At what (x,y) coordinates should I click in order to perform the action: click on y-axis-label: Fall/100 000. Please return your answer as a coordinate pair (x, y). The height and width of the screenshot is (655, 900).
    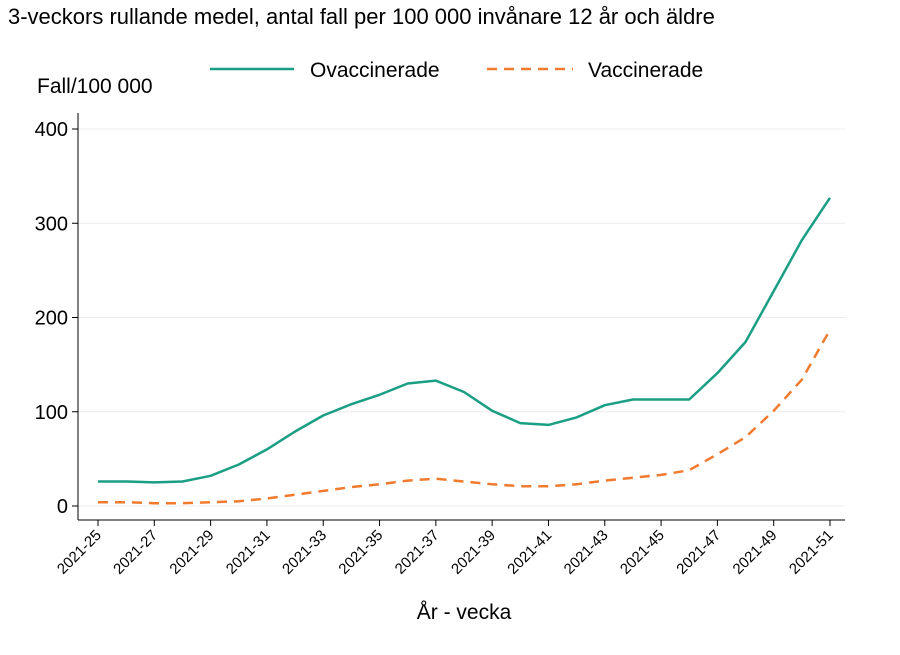
    Looking at the image, I should click on (95, 86).